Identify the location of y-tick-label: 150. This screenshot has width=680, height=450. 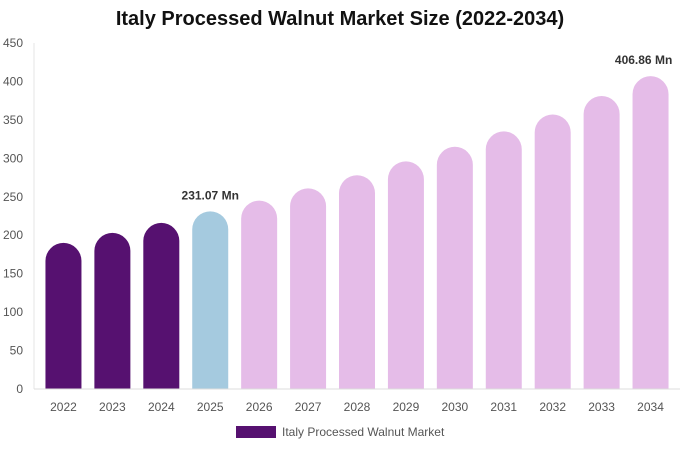
(13, 274).